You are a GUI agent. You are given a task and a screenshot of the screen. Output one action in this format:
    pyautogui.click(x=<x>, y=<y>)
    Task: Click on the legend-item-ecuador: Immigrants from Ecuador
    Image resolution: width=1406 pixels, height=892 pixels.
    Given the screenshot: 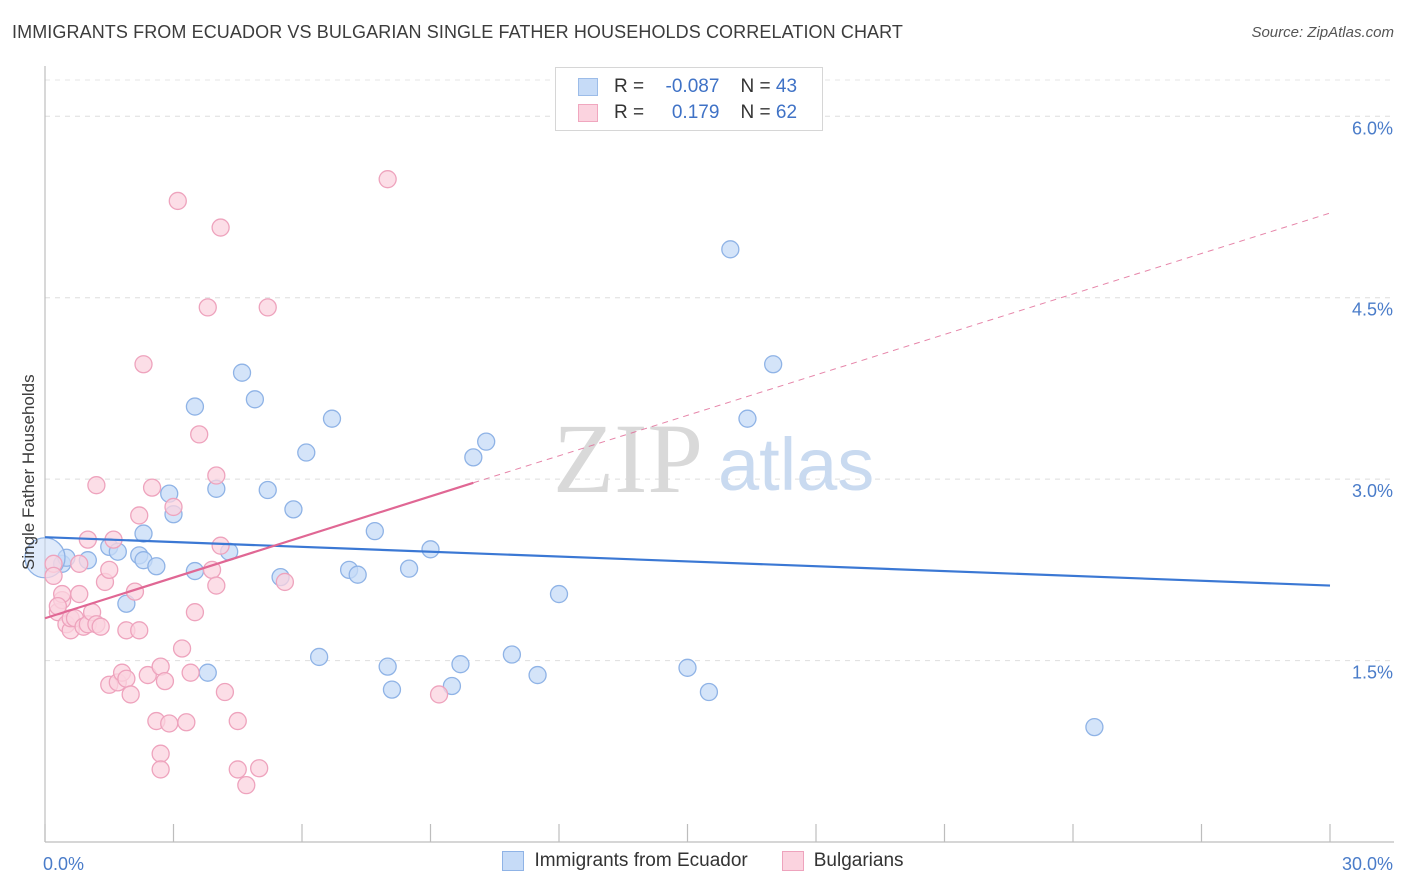 What is the action you would take?
    pyautogui.click(x=625, y=861)
    